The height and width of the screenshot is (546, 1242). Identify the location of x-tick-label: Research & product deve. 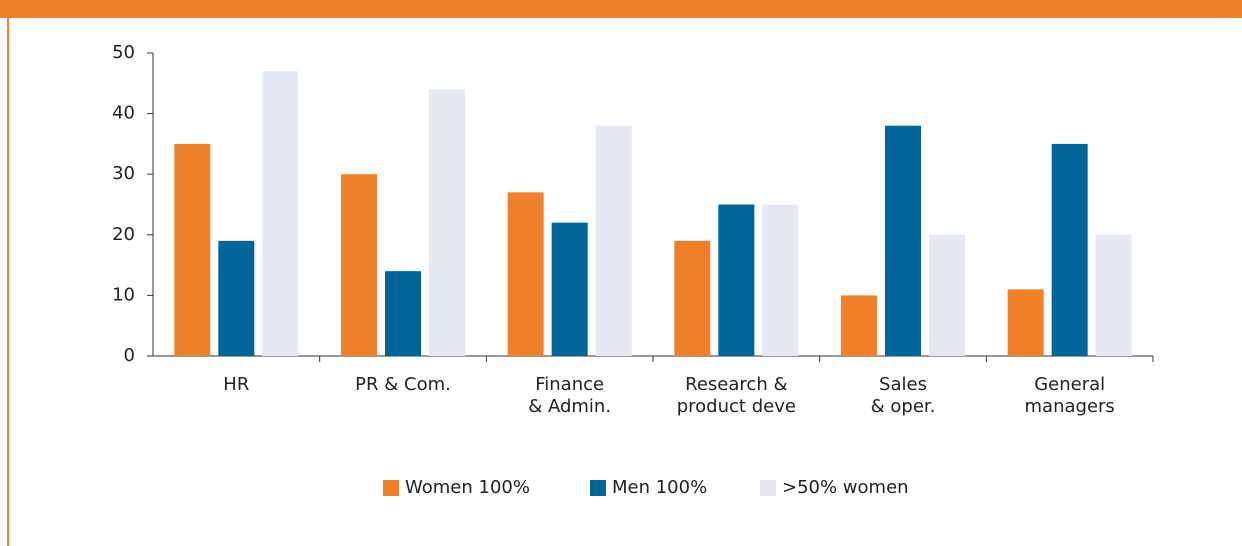
(736, 395).